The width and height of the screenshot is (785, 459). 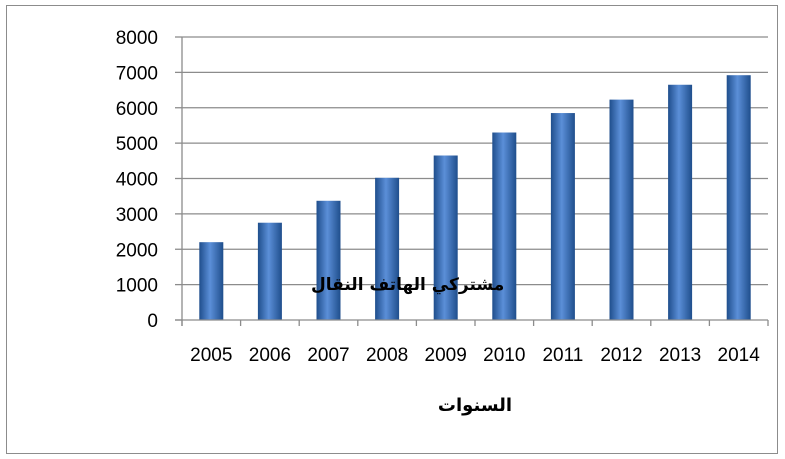 What do you see at coordinates (137, 109) in the screenshot?
I see `y-tick-label-6000: 6000` at bounding box center [137, 109].